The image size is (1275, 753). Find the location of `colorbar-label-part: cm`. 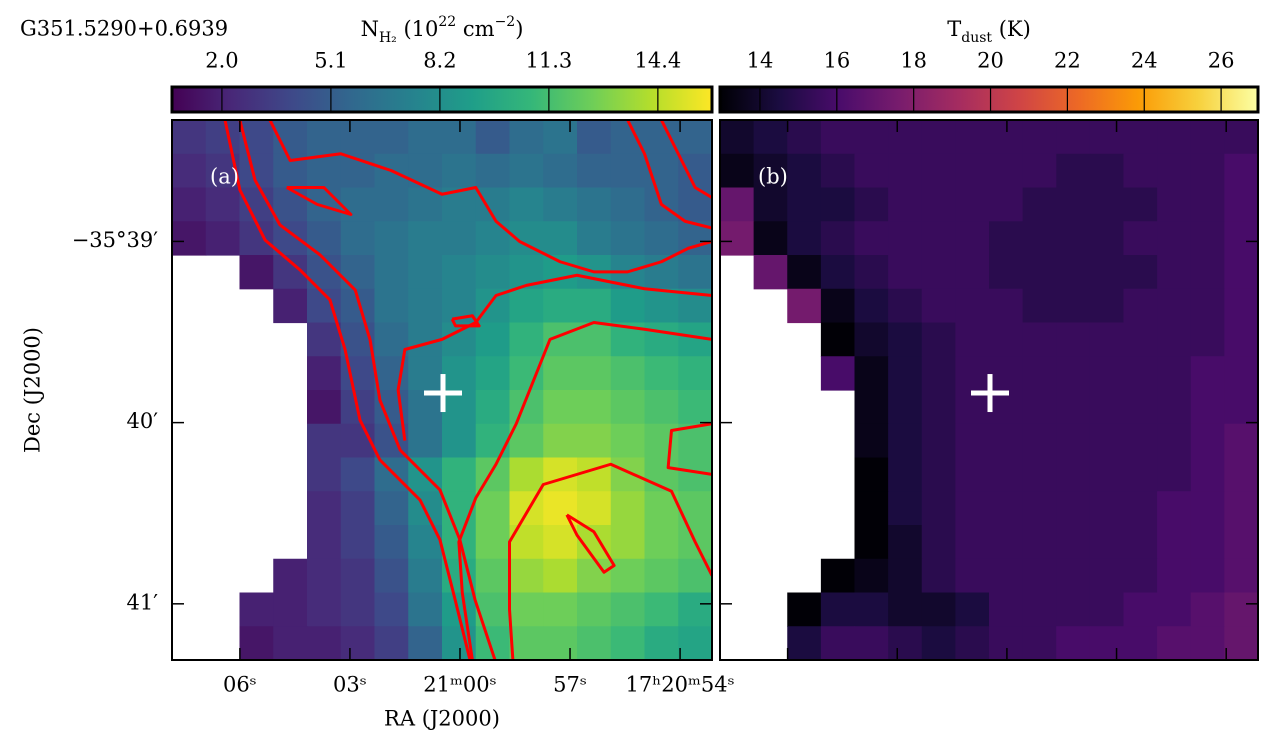

colorbar-label-part: cm is located at coordinates (475, 29).